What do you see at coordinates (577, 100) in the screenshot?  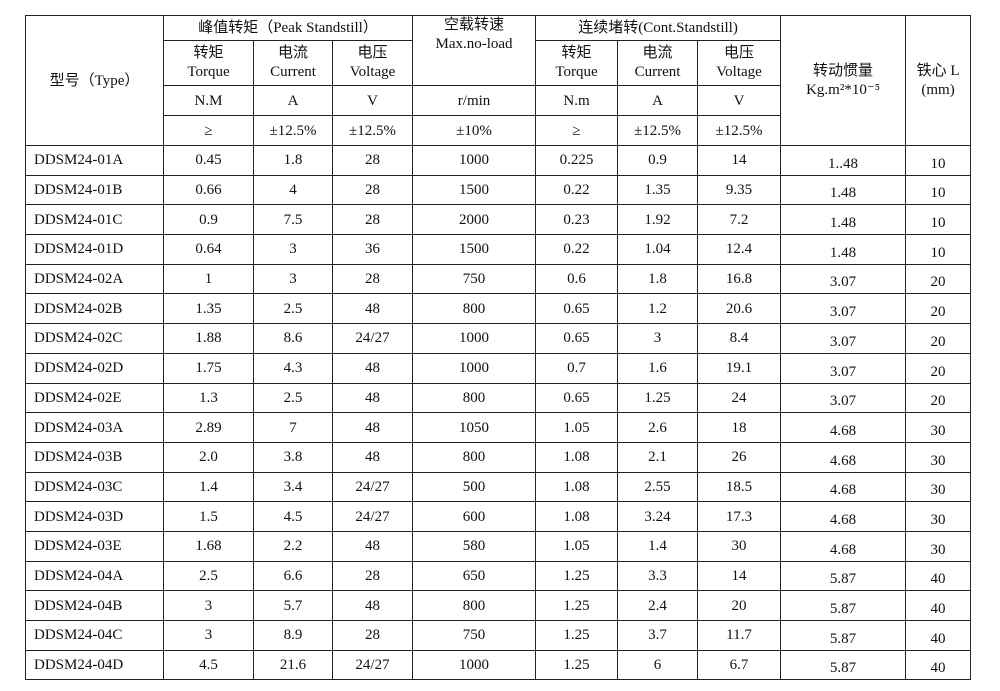 I see `unit-cell: N.m` at bounding box center [577, 100].